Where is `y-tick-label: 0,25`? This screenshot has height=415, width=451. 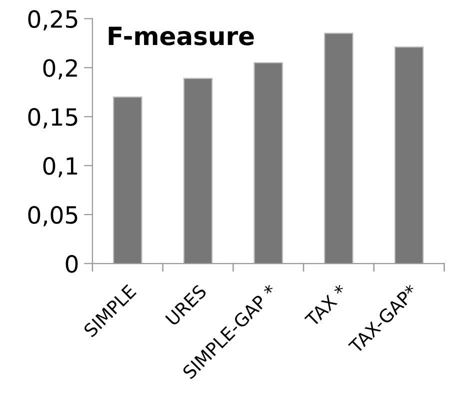
y-tick-label: 0,25 is located at coordinates (53, 20).